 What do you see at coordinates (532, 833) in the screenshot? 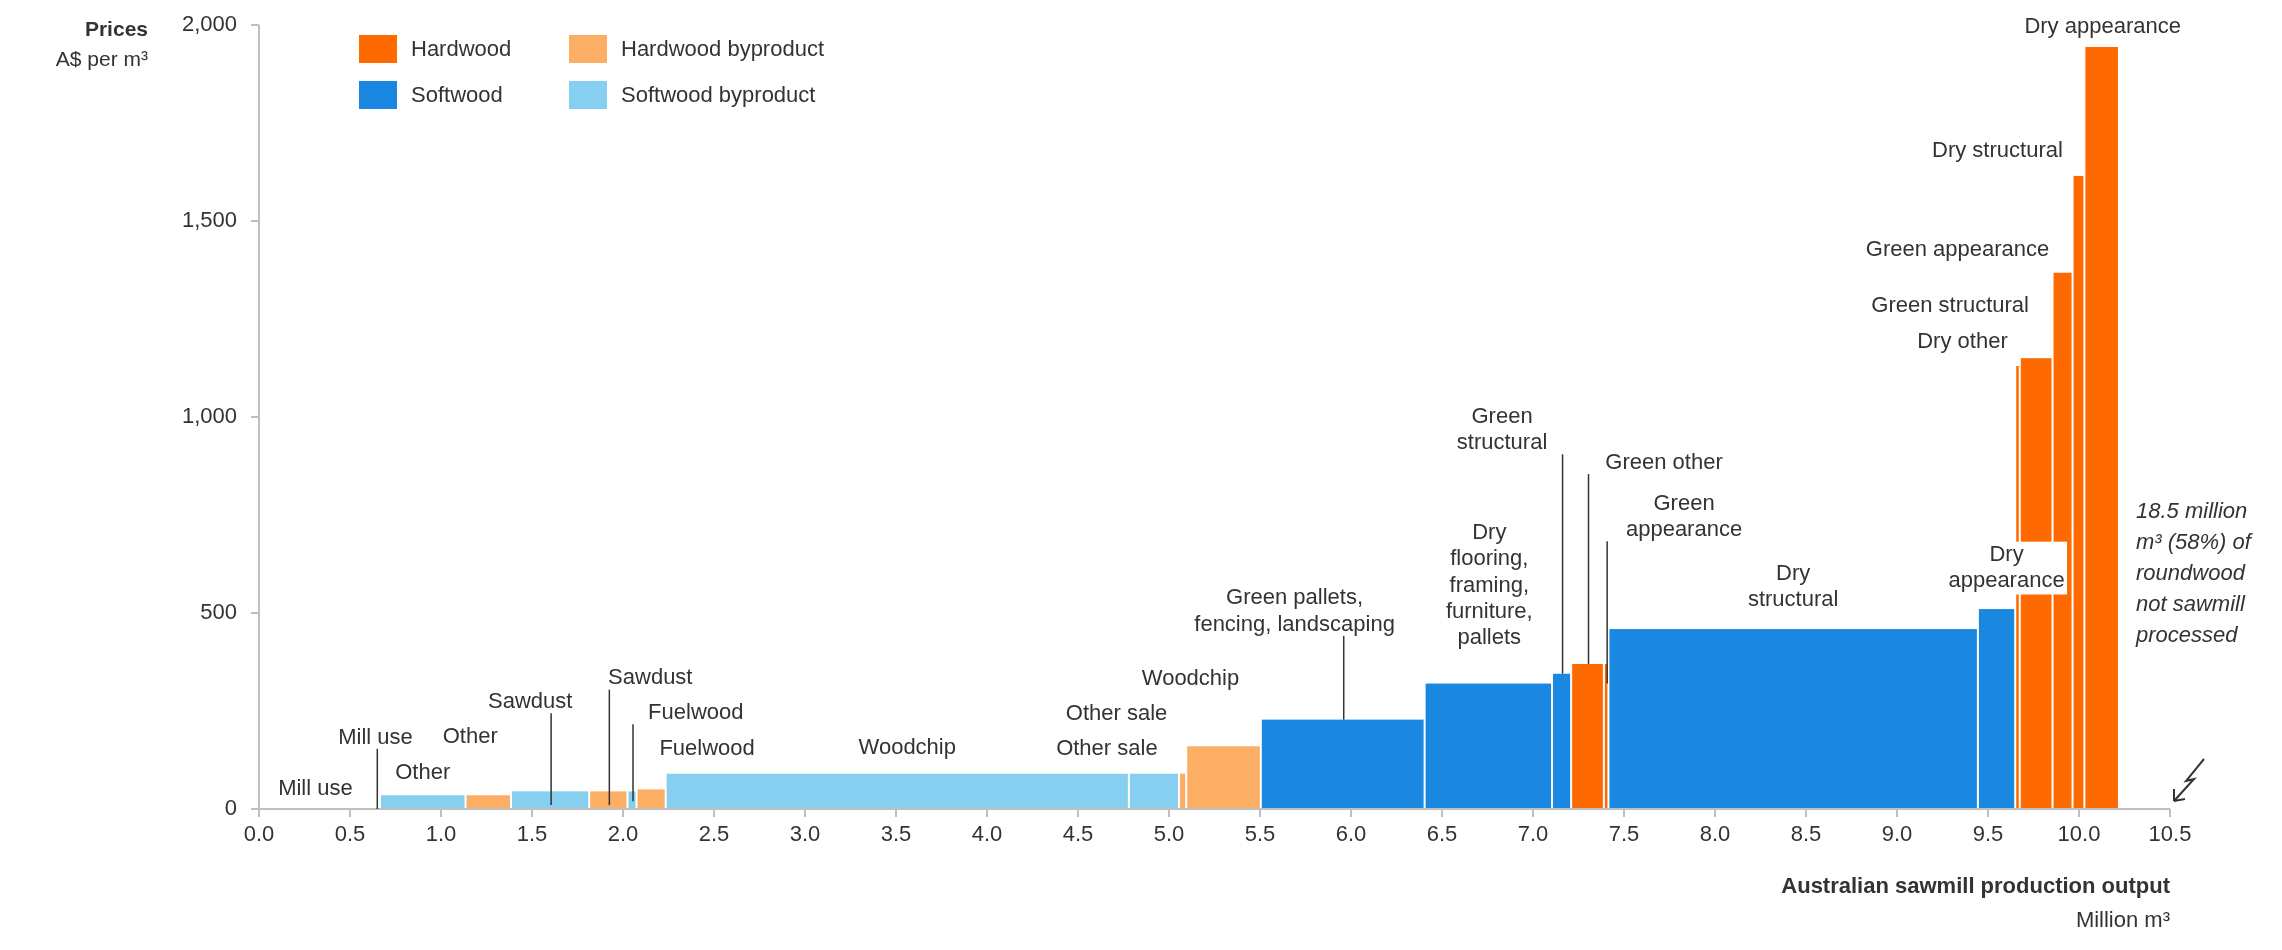
I see `x-tick-label: 1.5` at bounding box center [532, 833].